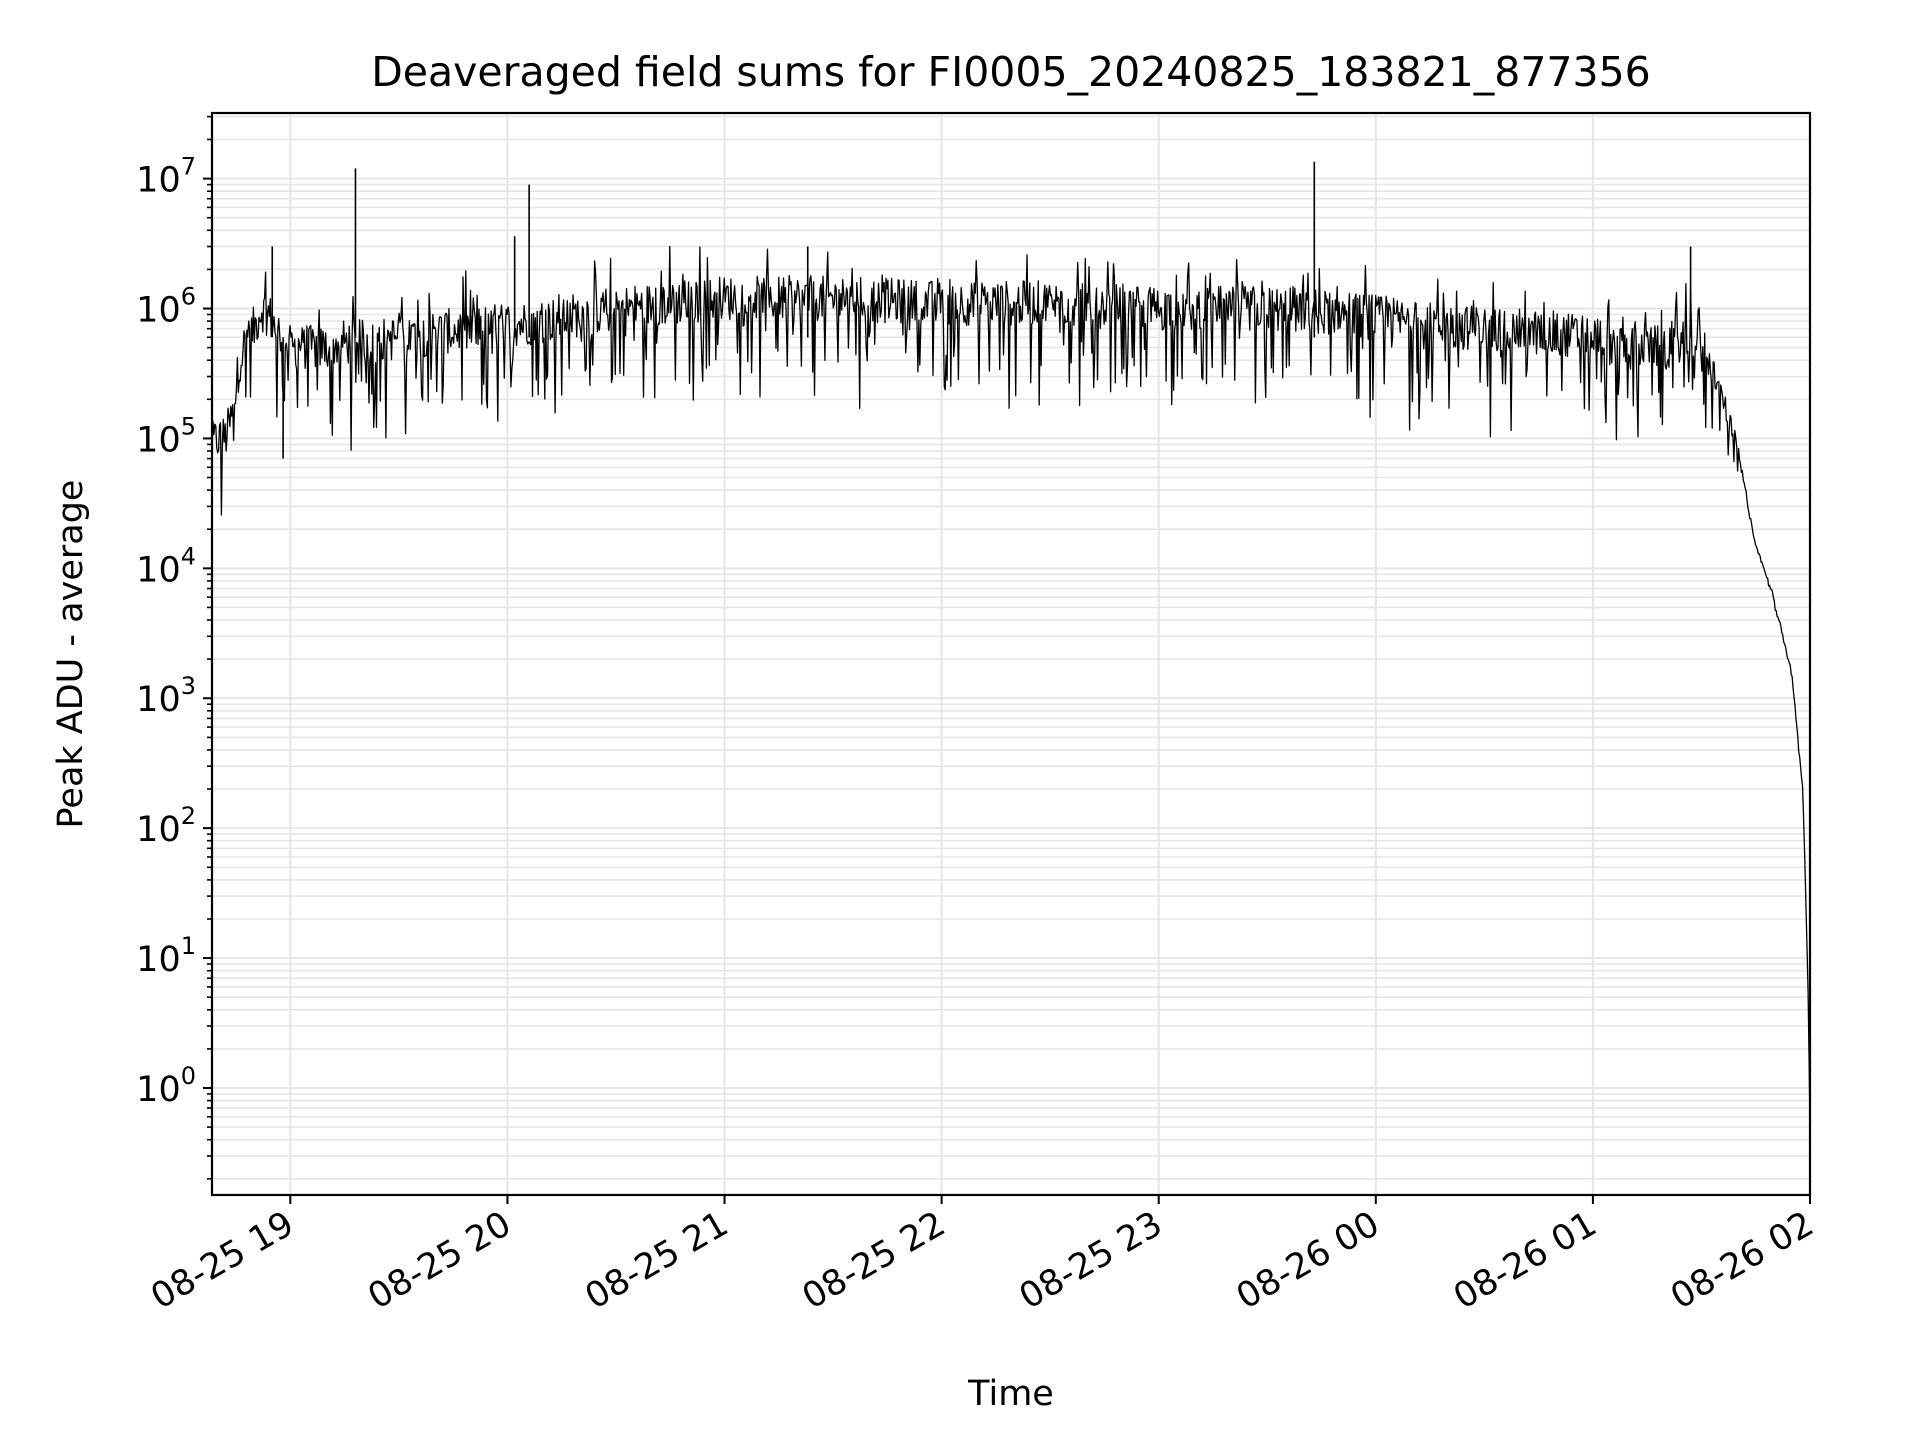  I want to click on x-tick-label: 08-26 00, so click(1308, 1260).